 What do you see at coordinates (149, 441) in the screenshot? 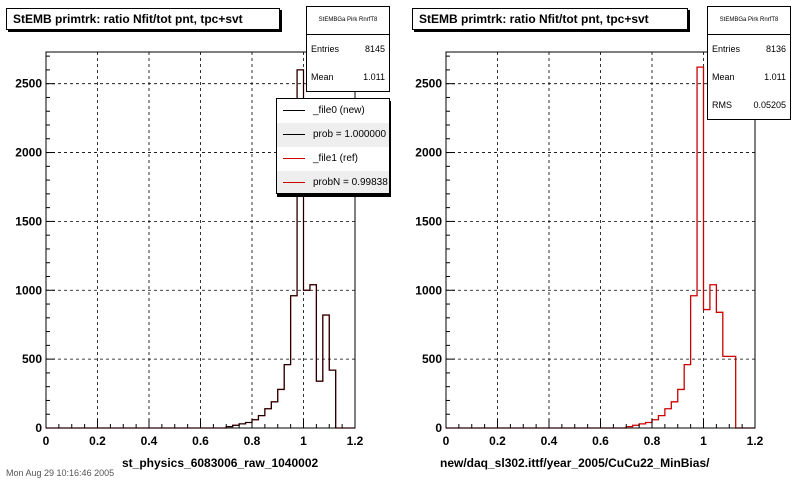
I see `left-xtick-label-2: 0.4` at bounding box center [149, 441].